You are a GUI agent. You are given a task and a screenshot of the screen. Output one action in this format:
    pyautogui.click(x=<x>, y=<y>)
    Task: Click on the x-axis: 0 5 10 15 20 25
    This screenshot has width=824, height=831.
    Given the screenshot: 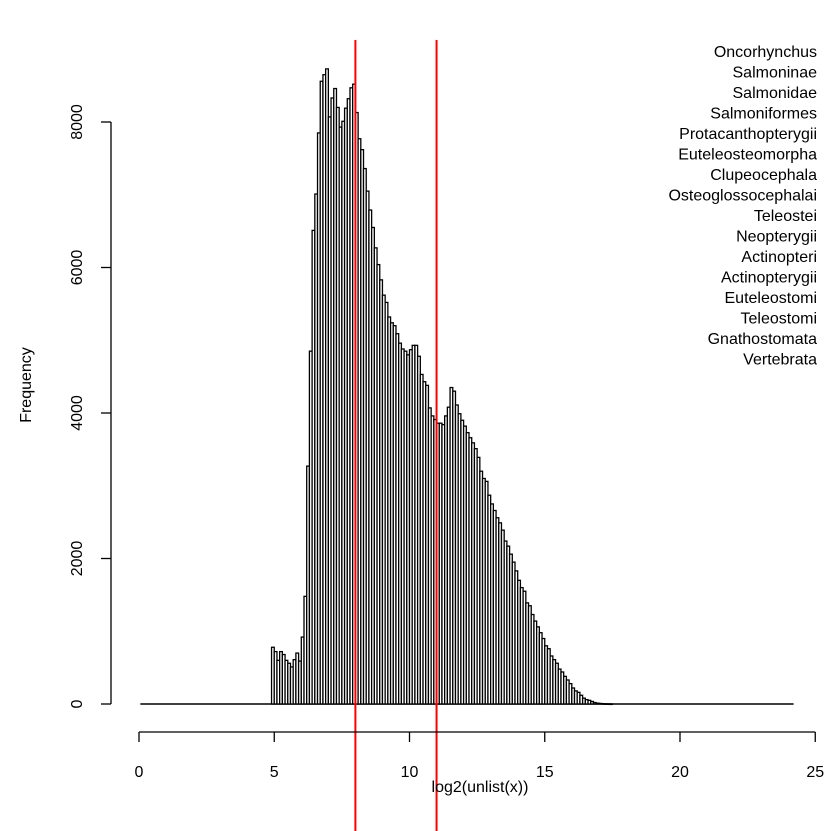 What is the action you would take?
    pyautogui.click(x=479, y=756)
    